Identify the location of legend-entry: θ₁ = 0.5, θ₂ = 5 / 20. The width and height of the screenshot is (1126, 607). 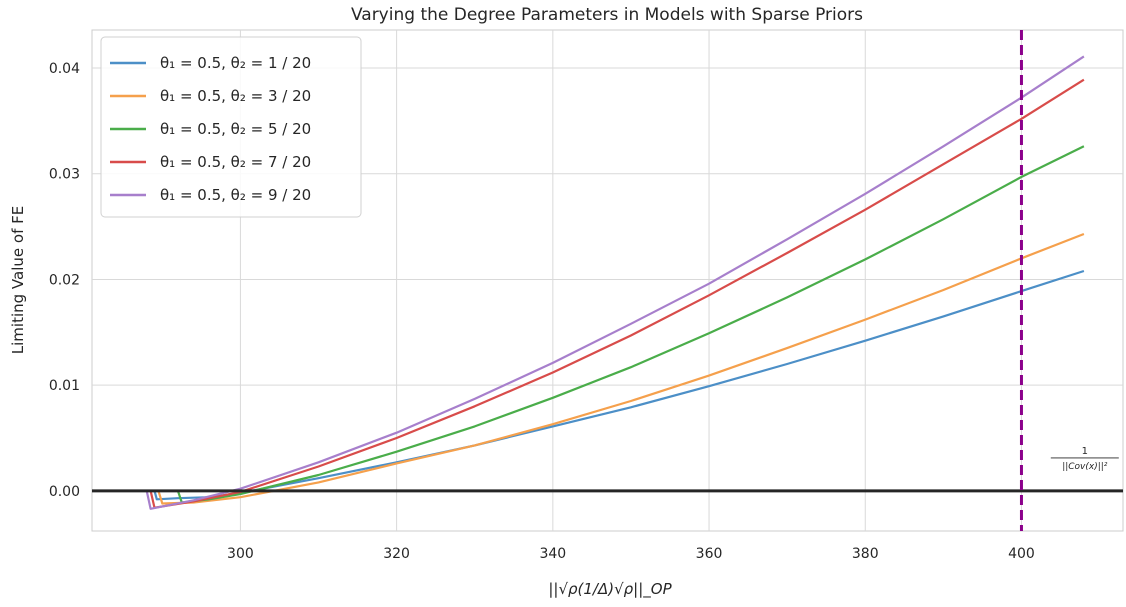
(235, 129).